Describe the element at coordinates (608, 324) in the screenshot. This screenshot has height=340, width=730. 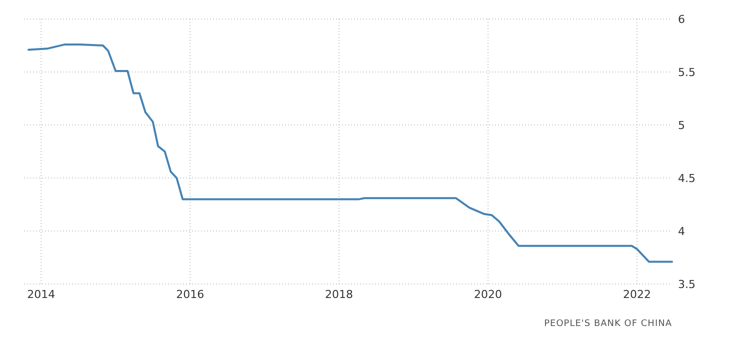
I see `text: PEOPLE'S BANK OF CHINA` at that location.